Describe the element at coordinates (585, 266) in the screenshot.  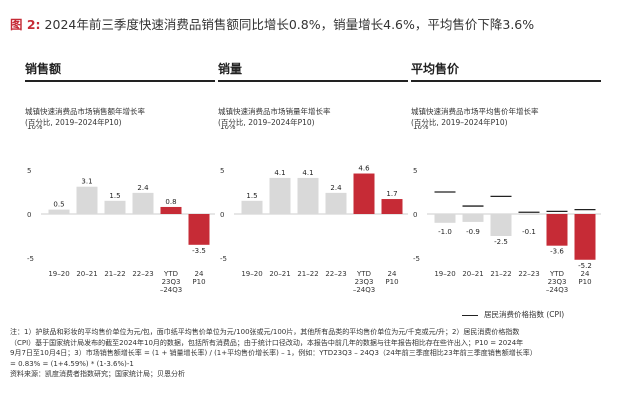
I see `data-label: -5.2` at that location.